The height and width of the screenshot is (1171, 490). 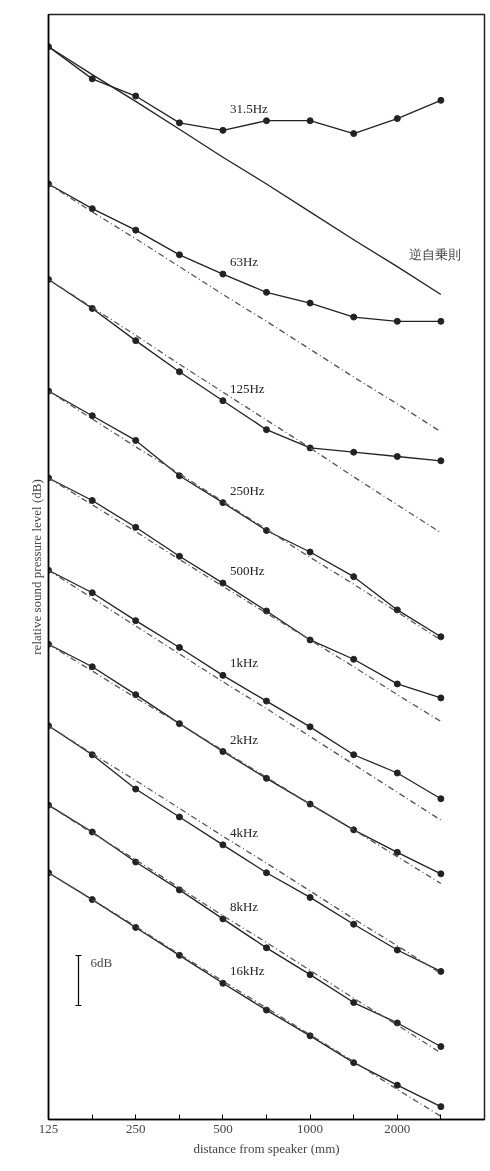 What do you see at coordinates (247, 490) in the screenshot?
I see `series-label: 250Hz` at bounding box center [247, 490].